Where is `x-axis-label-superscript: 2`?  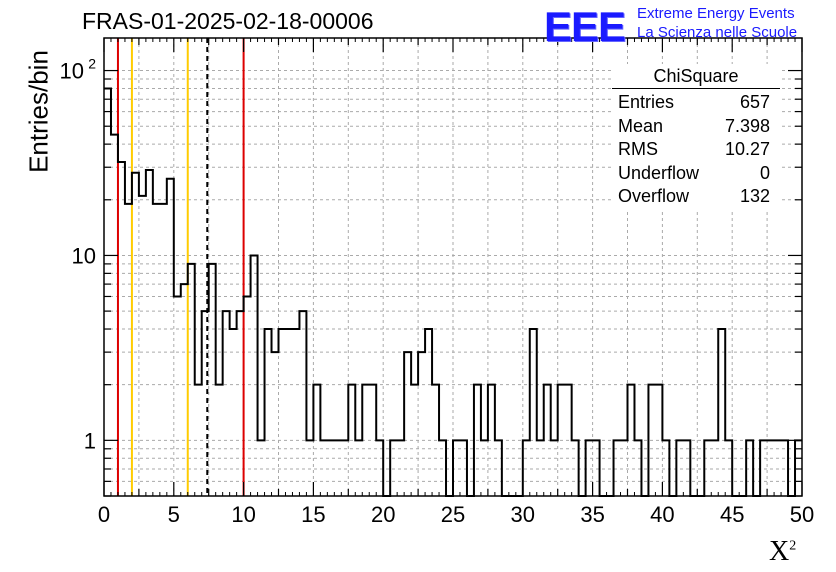 x-axis-label-superscript: 2 is located at coordinates (793, 546).